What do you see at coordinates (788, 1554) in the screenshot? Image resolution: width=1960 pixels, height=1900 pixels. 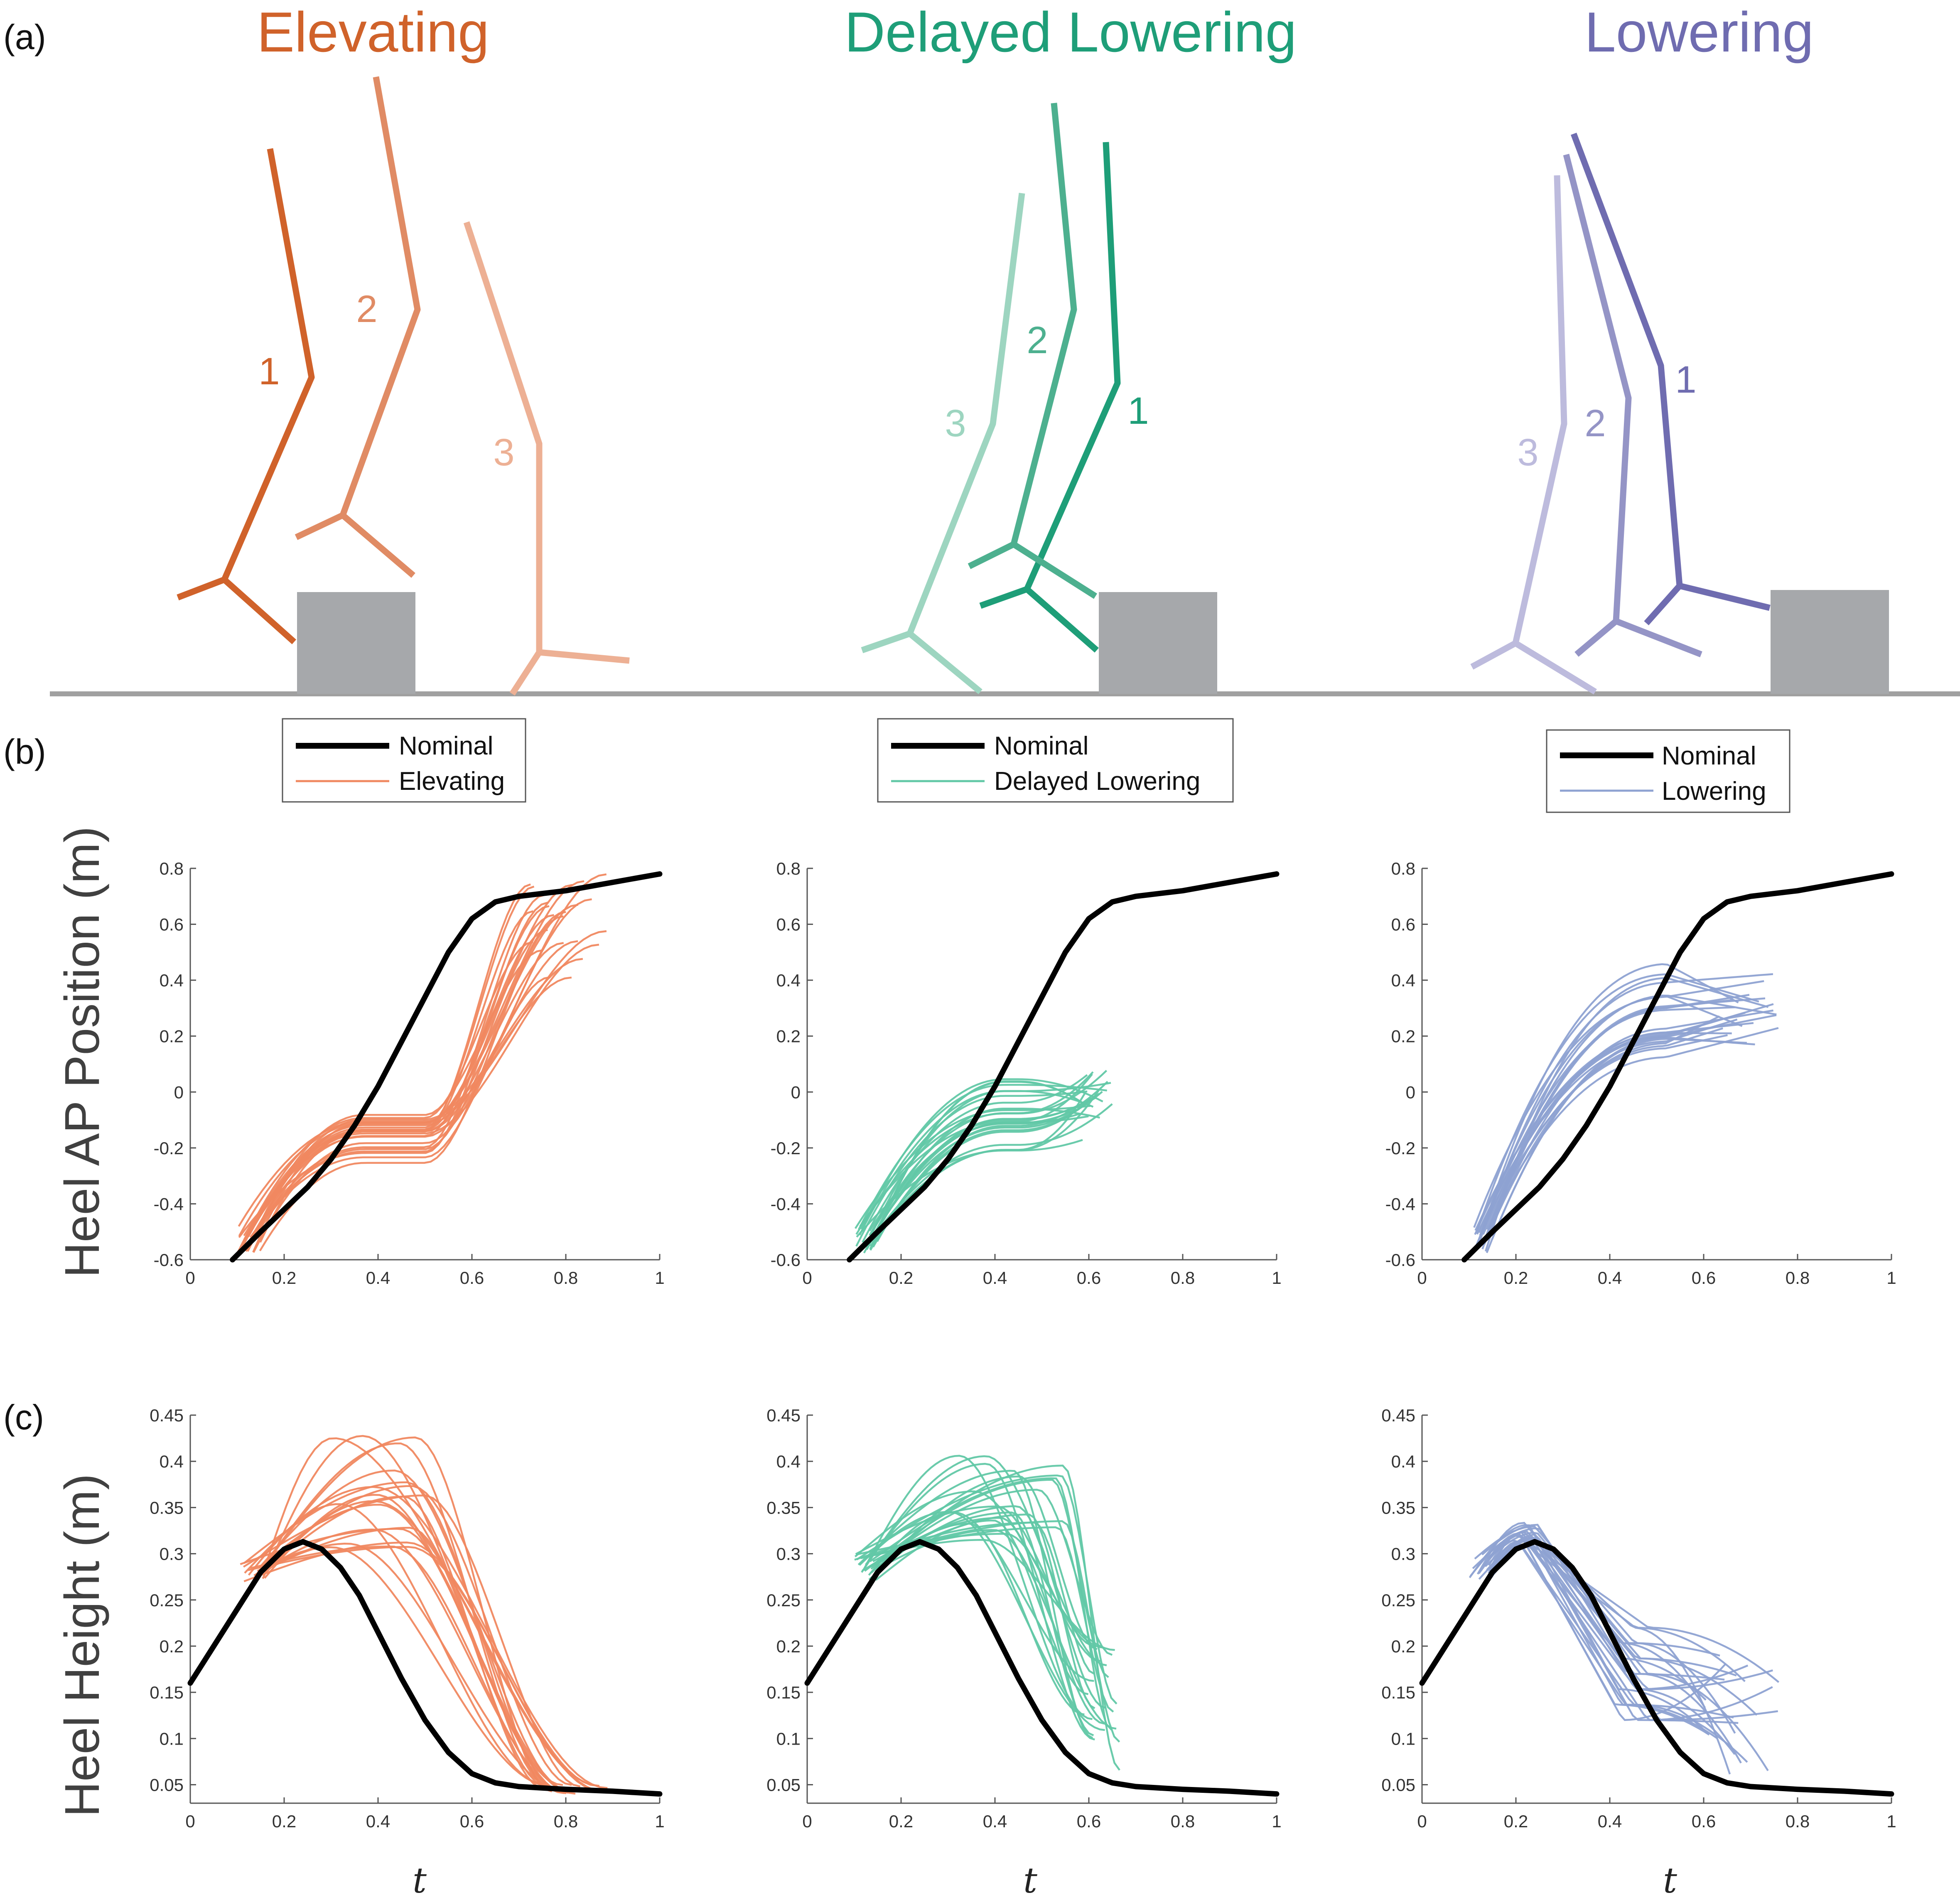 I see `y-tick-label: 0.3` at bounding box center [788, 1554].